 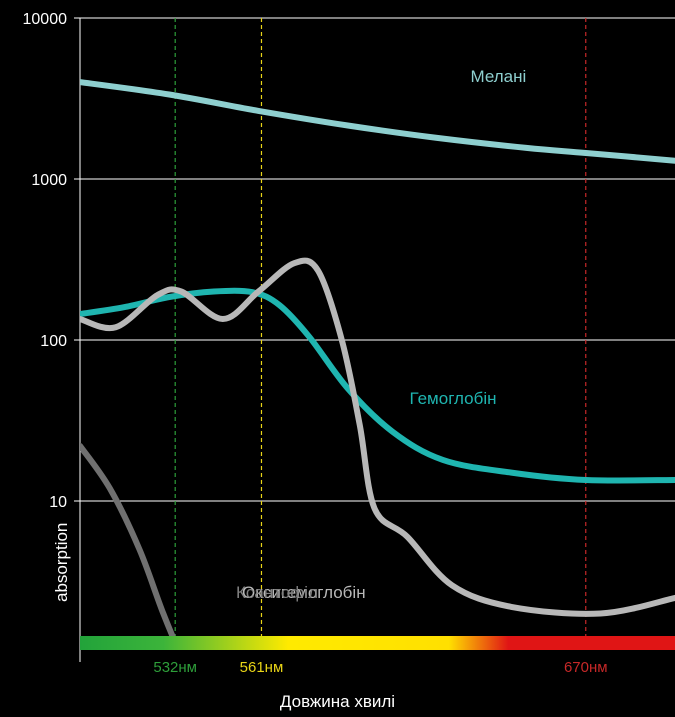 What do you see at coordinates (53, 341) in the screenshot?
I see `y-tick-label: 100` at bounding box center [53, 341].